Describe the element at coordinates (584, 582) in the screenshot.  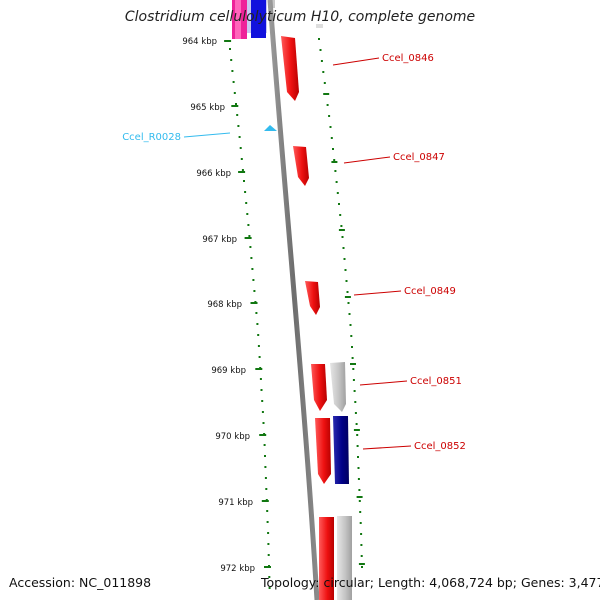
I see `genes-value: 3,477` at that location.